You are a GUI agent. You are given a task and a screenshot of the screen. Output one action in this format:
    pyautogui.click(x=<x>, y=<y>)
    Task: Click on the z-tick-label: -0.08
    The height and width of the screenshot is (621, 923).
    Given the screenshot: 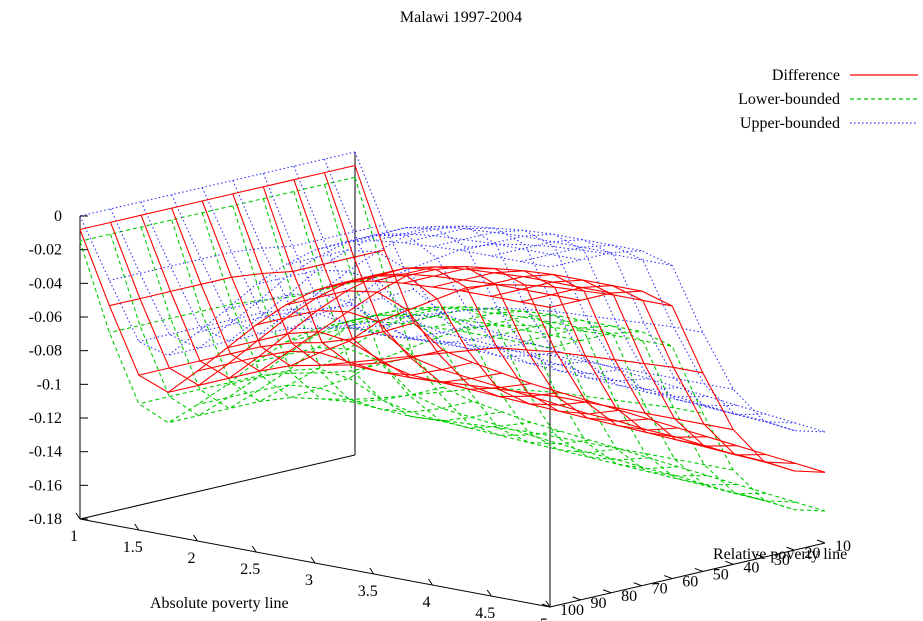 What is the action you would take?
    pyautogui.click(x=45, y=351)
    